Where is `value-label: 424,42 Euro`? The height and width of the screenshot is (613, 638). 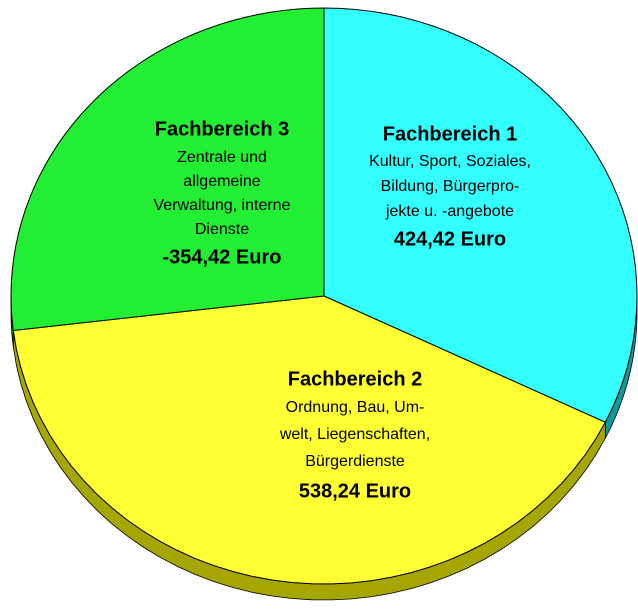 value-label: 424,42 Euro is located at coordinates (450, 239).